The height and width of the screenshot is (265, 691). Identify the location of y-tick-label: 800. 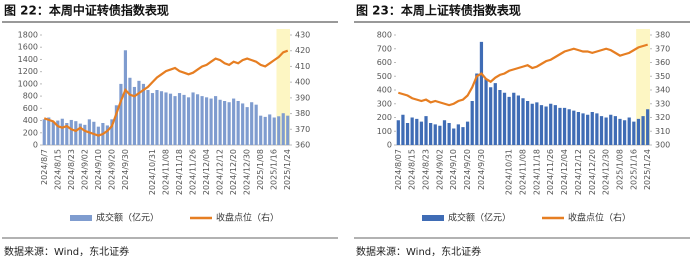
(384, 35).